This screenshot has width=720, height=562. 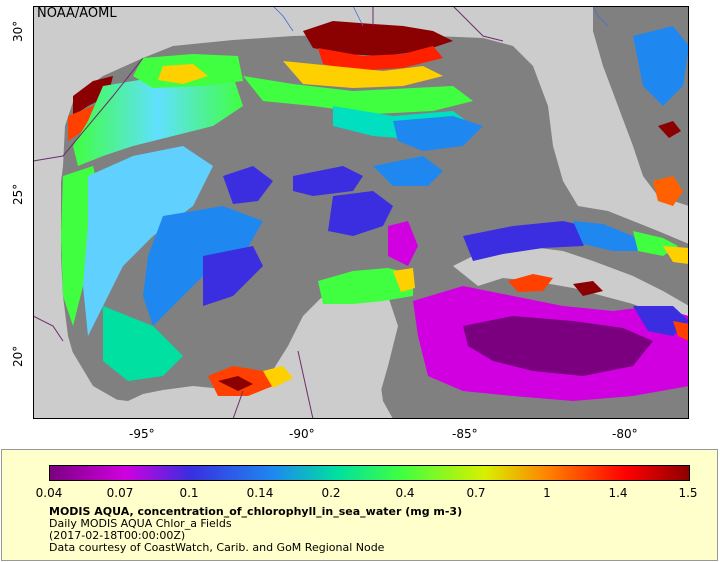 I want to click on colorbar-label: 1.5, so click(x=688, y=493).